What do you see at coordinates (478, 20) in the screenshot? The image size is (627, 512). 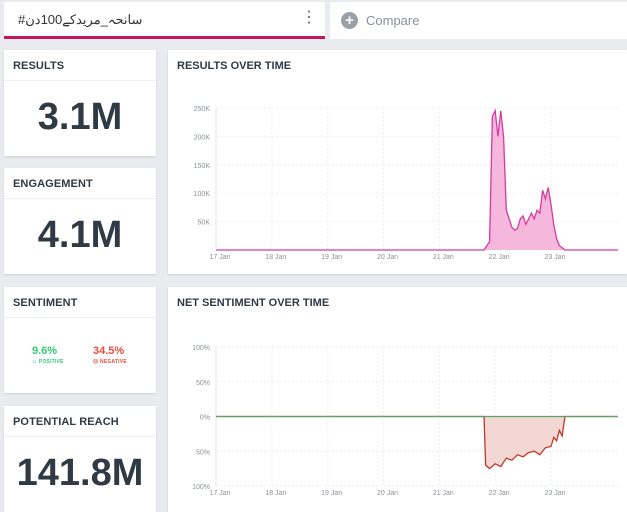 I see `compare-button: + Compare` at bounding box center [478, 20].